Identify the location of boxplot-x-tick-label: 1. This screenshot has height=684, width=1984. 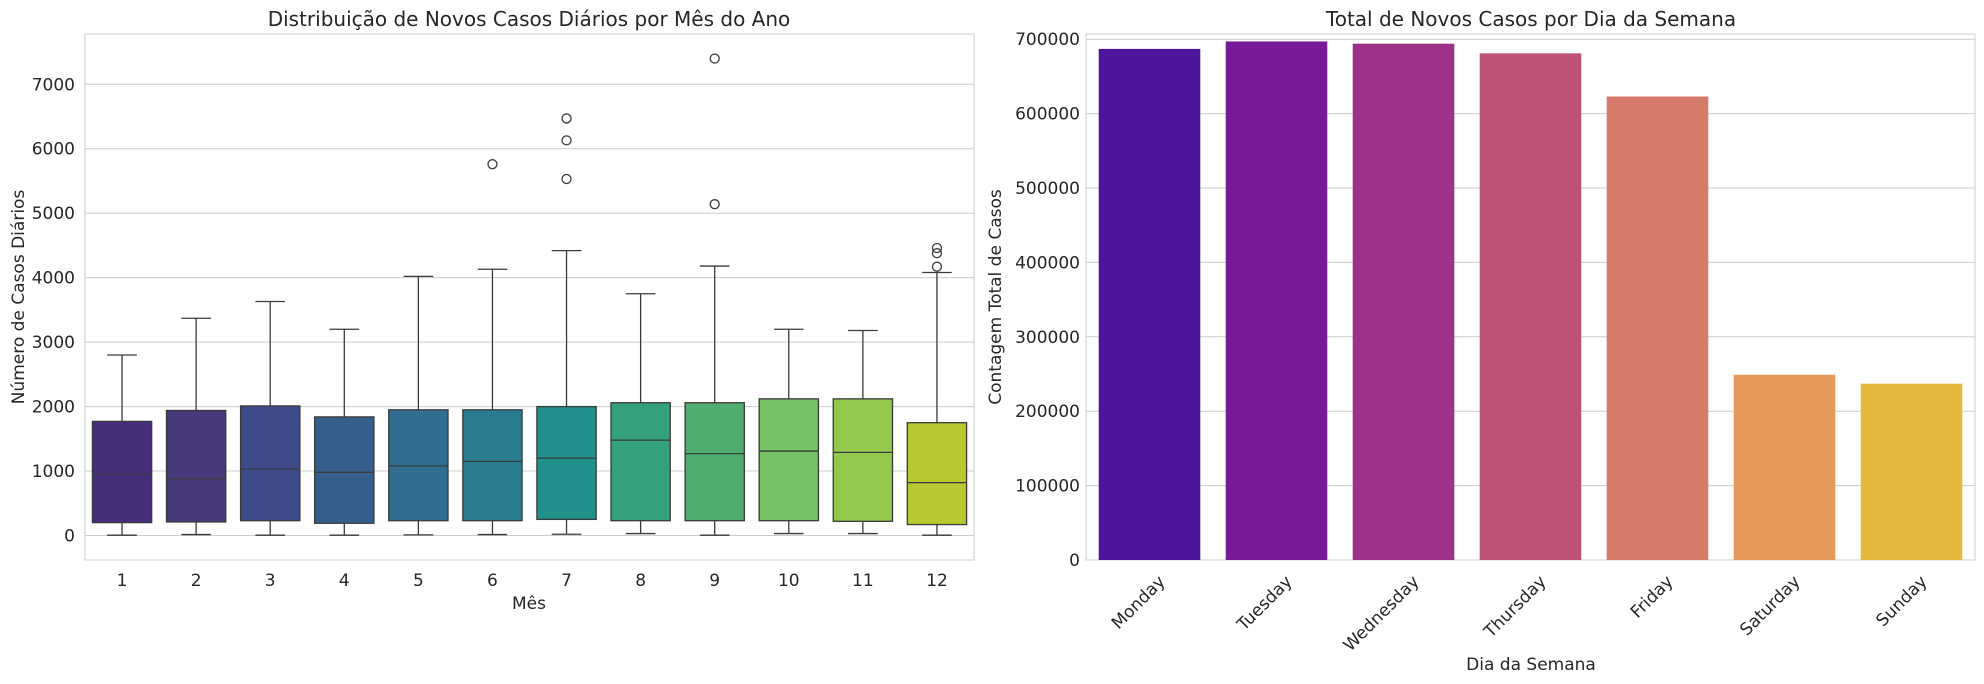
(122, 581).